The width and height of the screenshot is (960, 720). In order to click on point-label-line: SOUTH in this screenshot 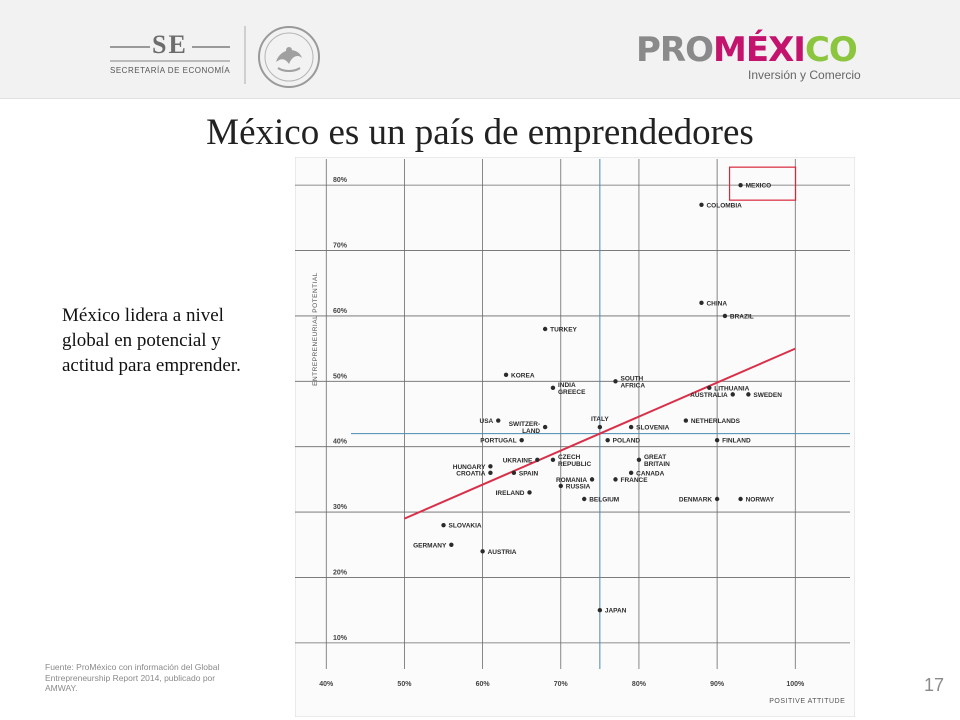, I will do `click(631, 378)`.